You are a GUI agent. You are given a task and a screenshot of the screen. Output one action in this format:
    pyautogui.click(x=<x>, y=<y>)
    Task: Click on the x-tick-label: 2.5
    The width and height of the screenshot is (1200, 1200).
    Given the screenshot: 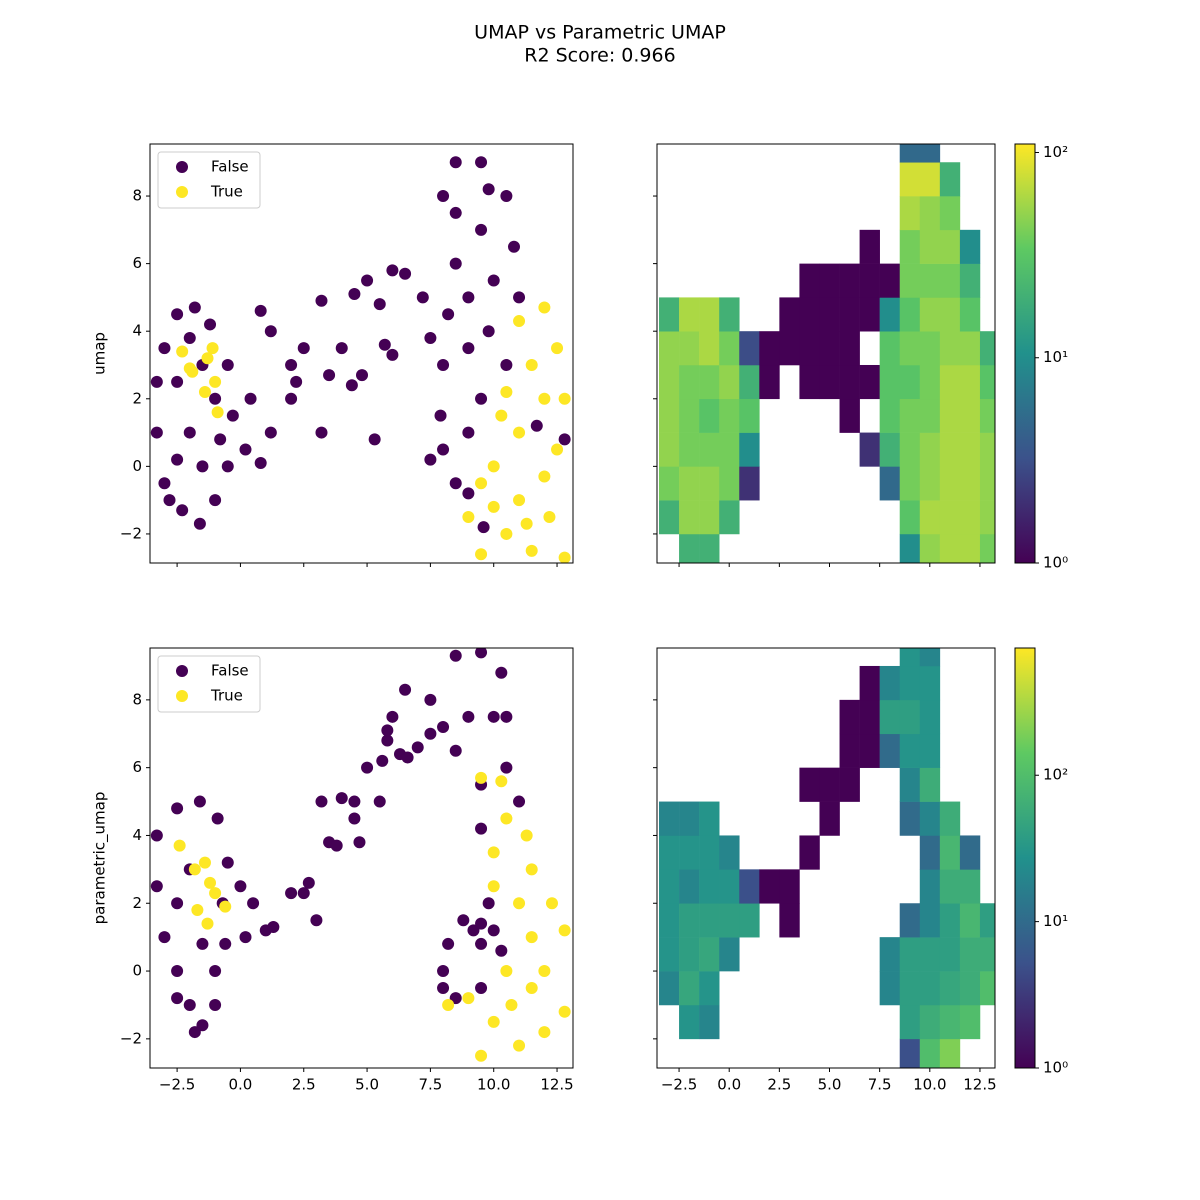 What is the action you would take?
    pyautogui.click(x=304, y=1085)
    